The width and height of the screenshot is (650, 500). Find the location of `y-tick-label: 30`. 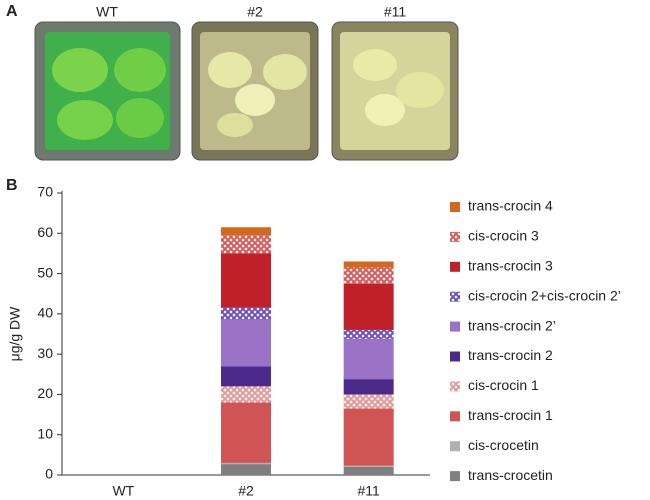

y-tick-label: 30 is located at coordinates (45, 353).